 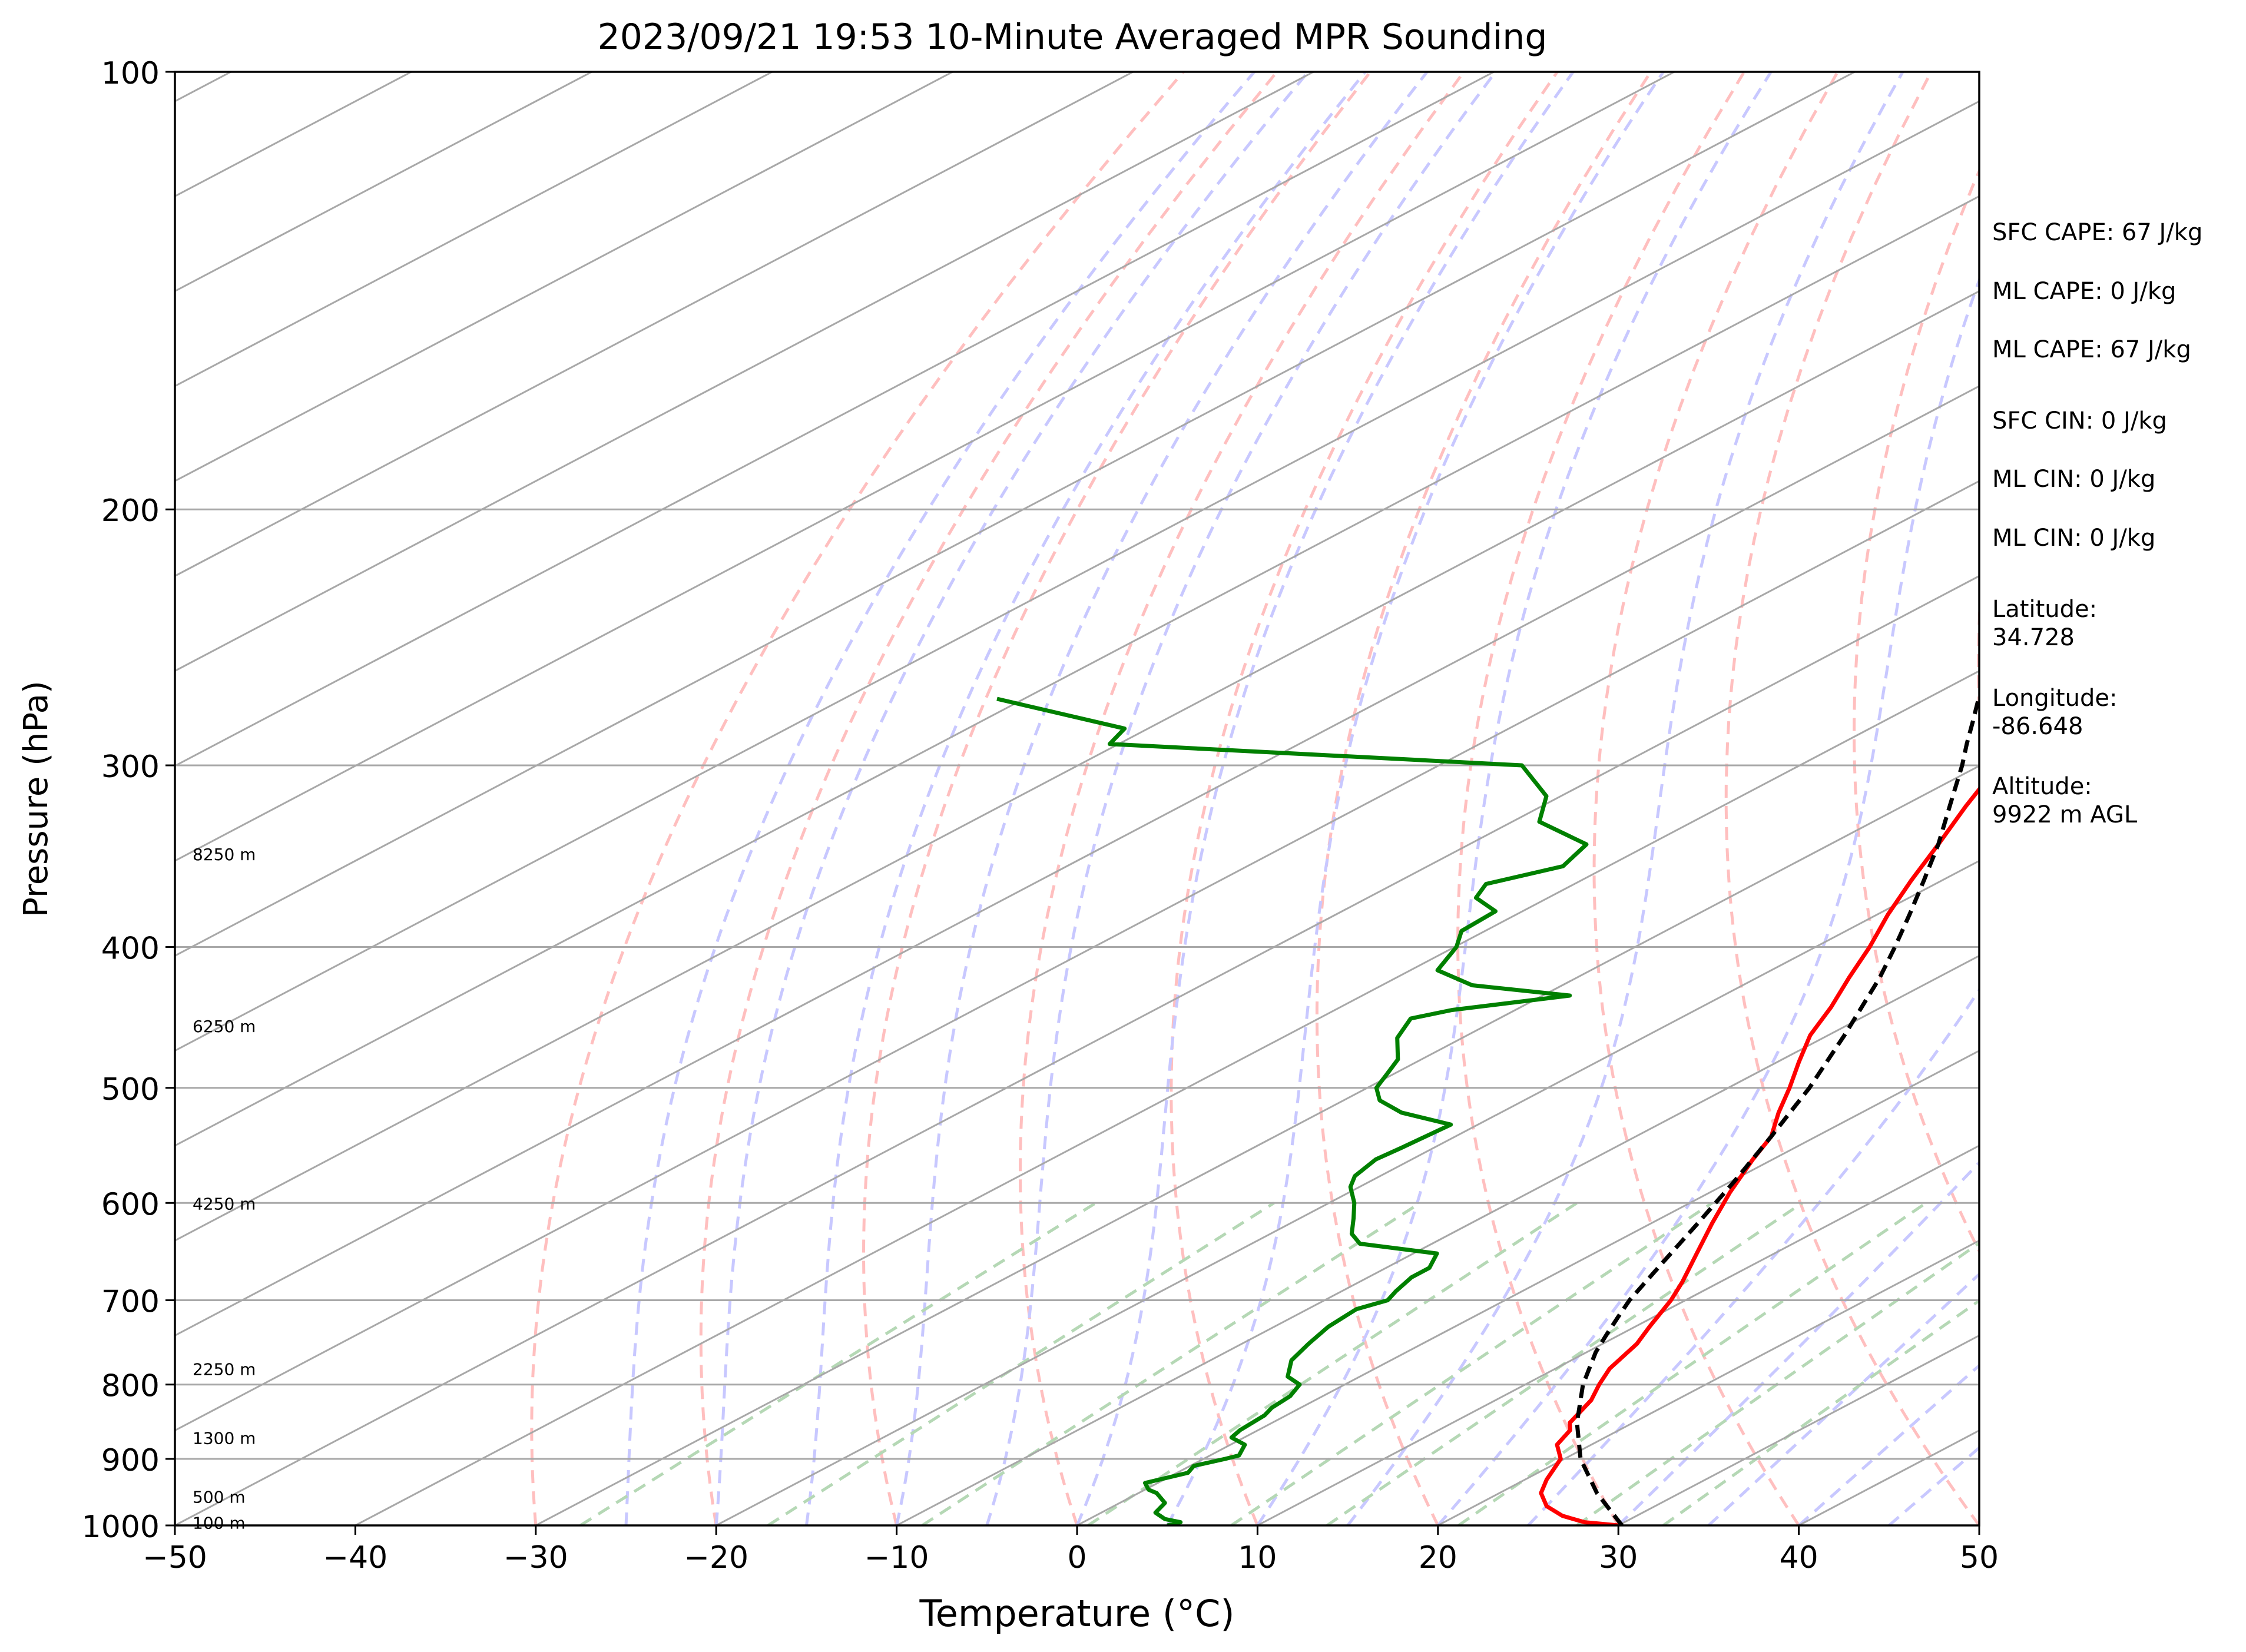 What do you see at coordinates (224, 1438) in the screenshot?
I see `height-label: 1300 m` at bounding box center [224, 1438].